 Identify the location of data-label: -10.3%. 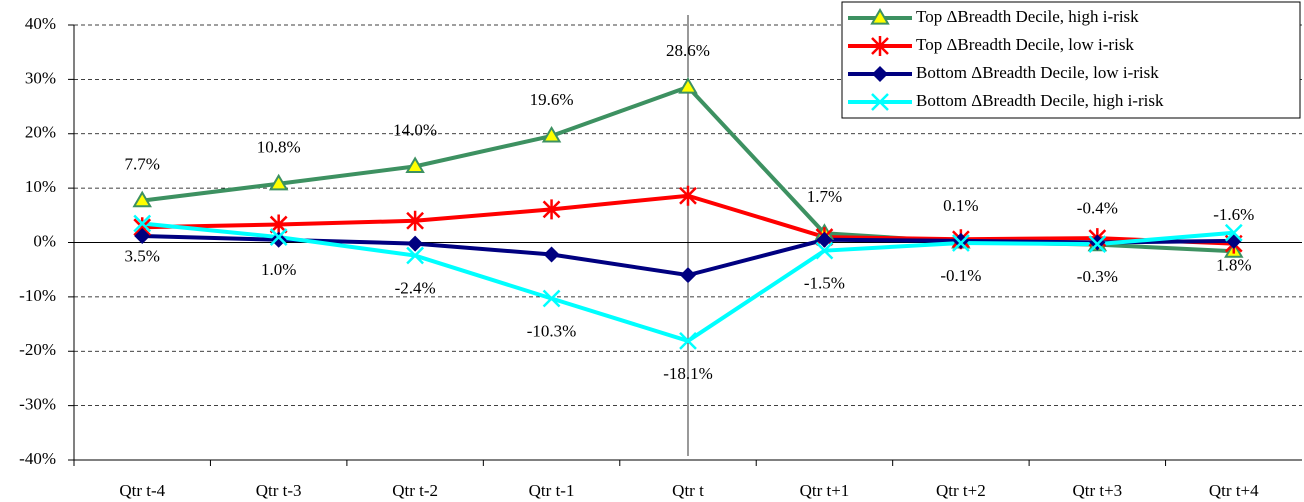
(552, 330).